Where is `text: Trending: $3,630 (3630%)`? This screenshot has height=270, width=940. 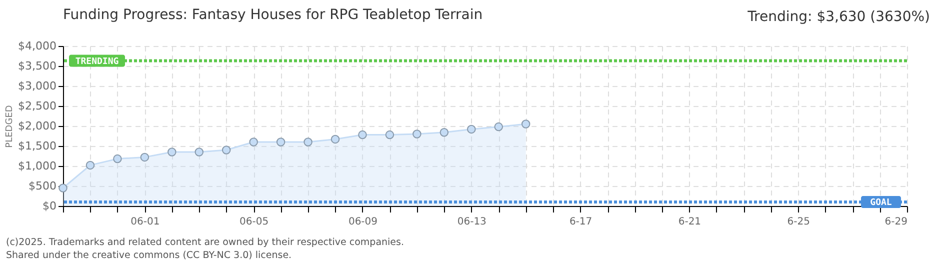
text: Trending: $3,630 (3630%) is located at coordinates (839, 17).